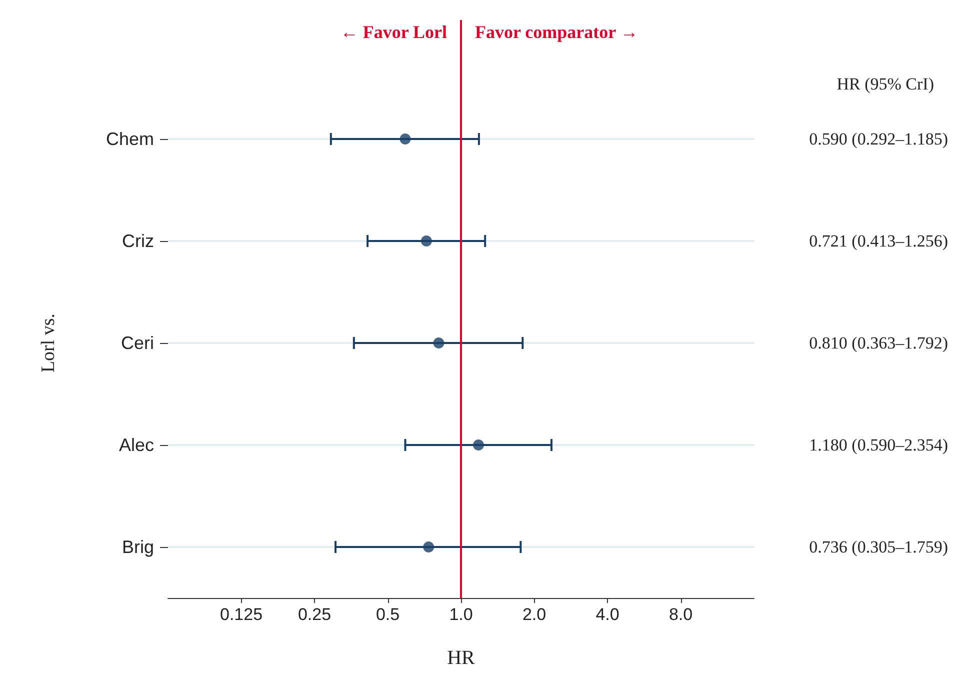  Describe the element at coordinates (461, 658) in the screenshot. I see `x-axis-title: HR` at that location.